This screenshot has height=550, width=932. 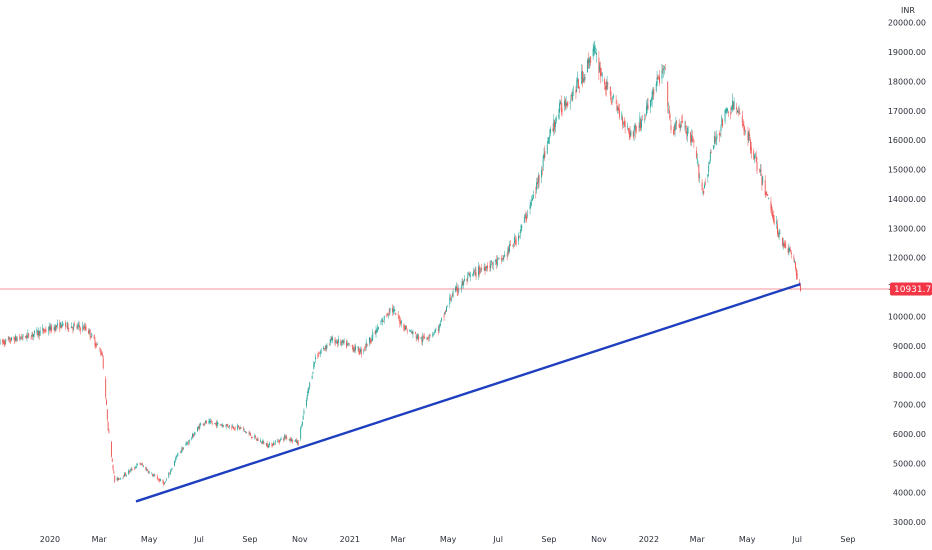 What do you see at coordinates (548, 539) in the screenshot?
I see `x-tick-label: Sep` at bounding box center [548, 539].